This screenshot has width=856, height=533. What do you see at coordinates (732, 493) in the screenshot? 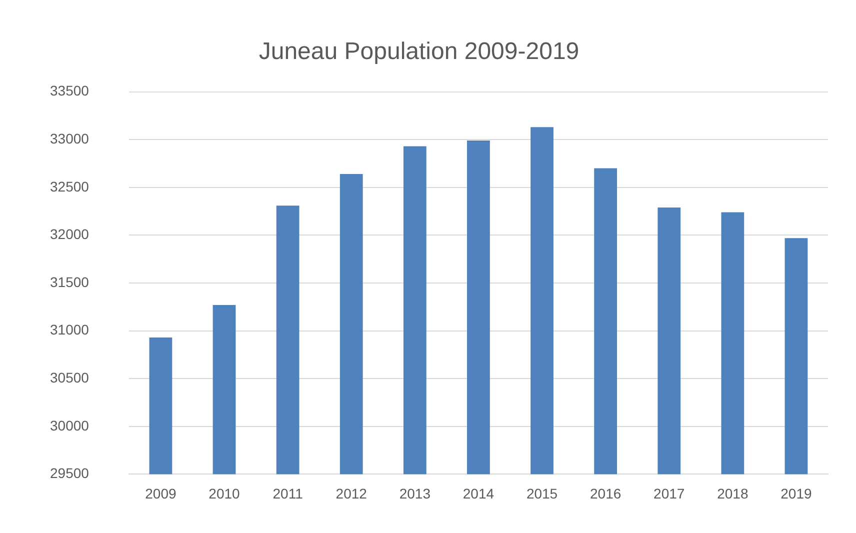
I see `x-tick-label: 2018` at bounding box center [732, 493].